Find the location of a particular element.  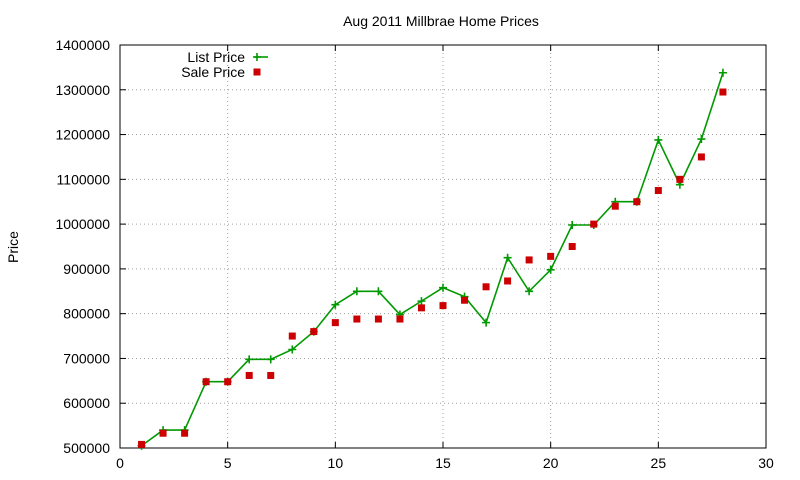

y-tick-label: 1000000 is located at coordinates (82, 224).